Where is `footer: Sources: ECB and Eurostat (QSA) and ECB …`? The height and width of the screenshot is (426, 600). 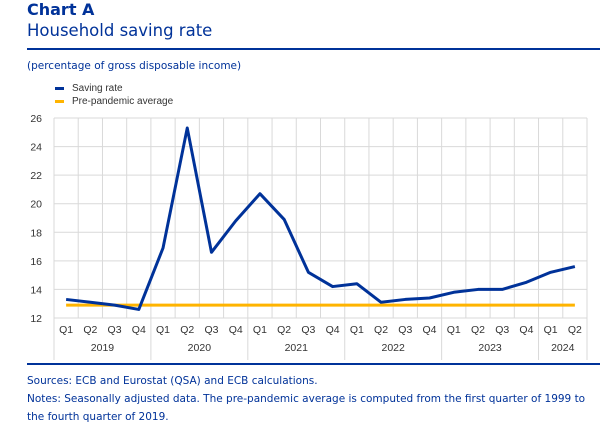 footer: Sources: ECB and Eurostat (QSA) and ECB … is located at coordinates (307, 399).